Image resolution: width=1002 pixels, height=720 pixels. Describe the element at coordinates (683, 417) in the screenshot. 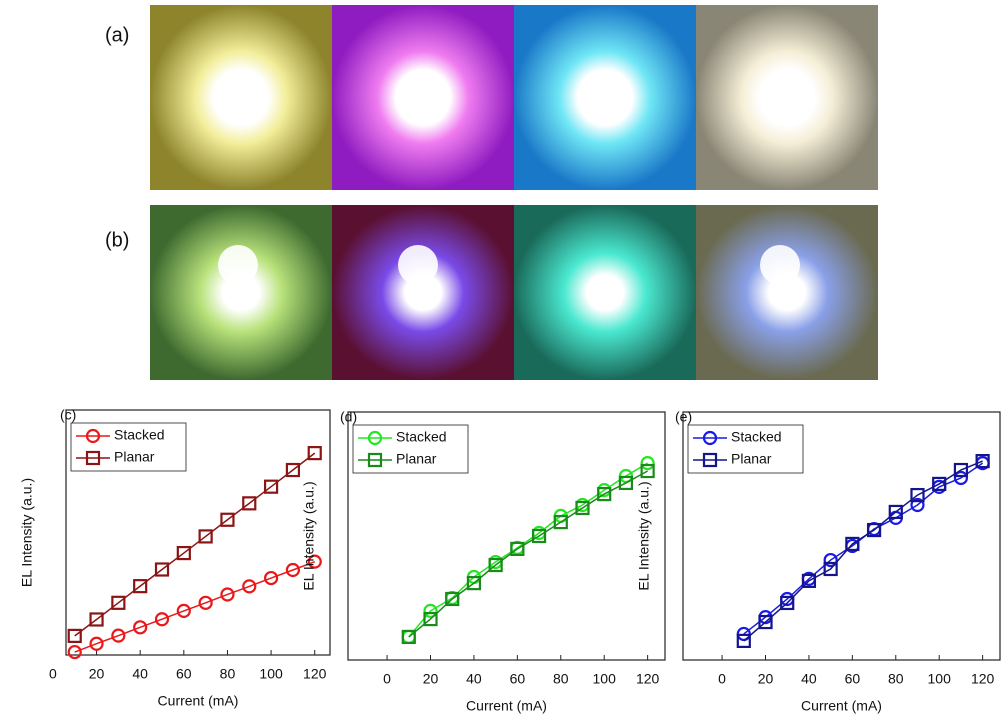

I see `chart-title: (e)` at that location.